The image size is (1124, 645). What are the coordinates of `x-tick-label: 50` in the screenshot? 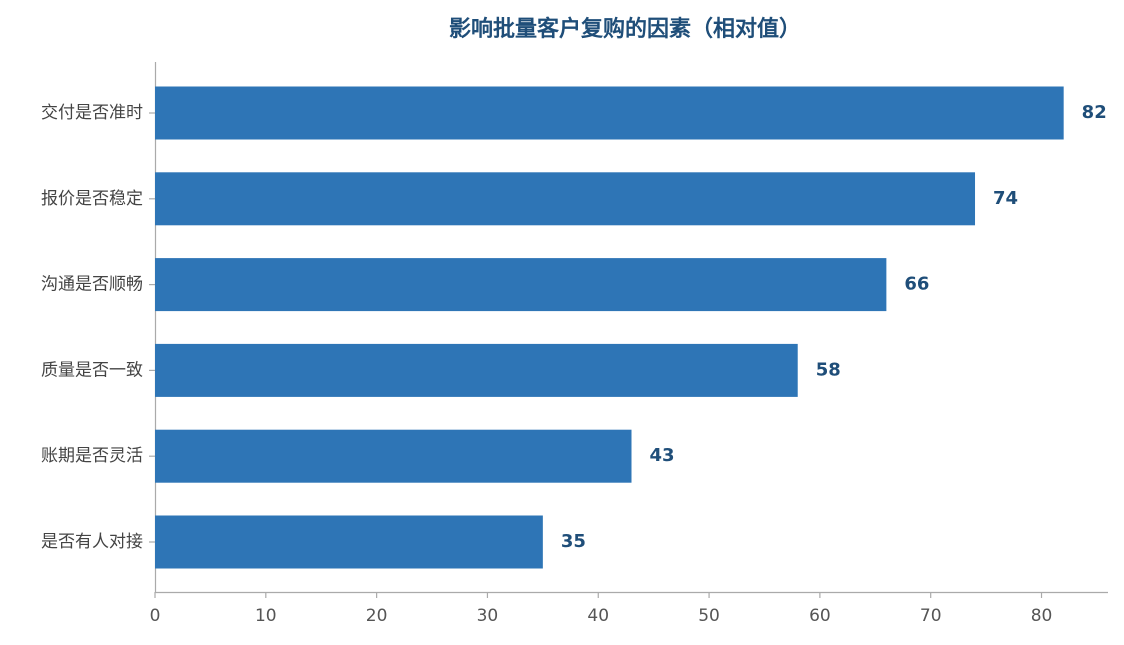 It's located at (709, 616).